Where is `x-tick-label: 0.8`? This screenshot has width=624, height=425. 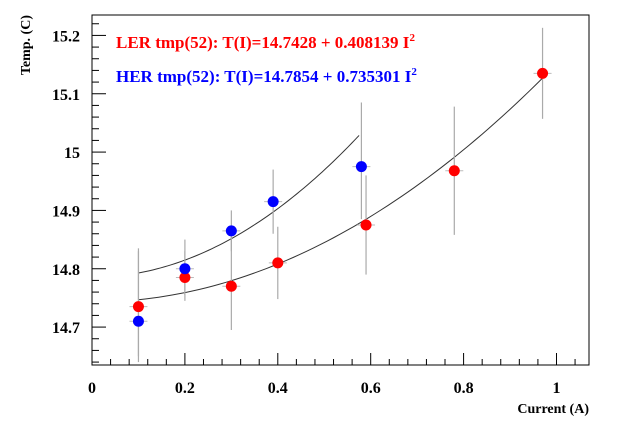 x-tick-label: 0.8 is located at coordinates (464, 388).